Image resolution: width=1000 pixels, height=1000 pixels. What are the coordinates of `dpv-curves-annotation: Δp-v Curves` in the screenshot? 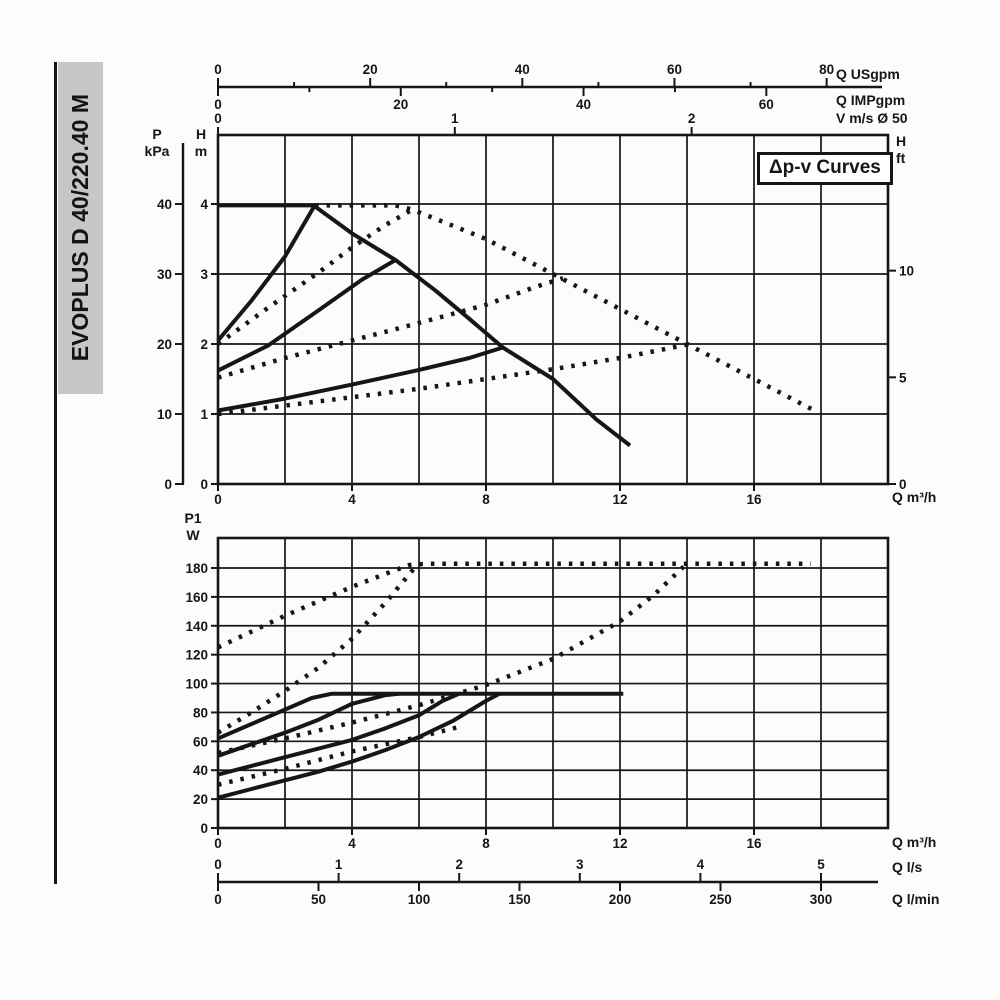 It's located at (825, 168).